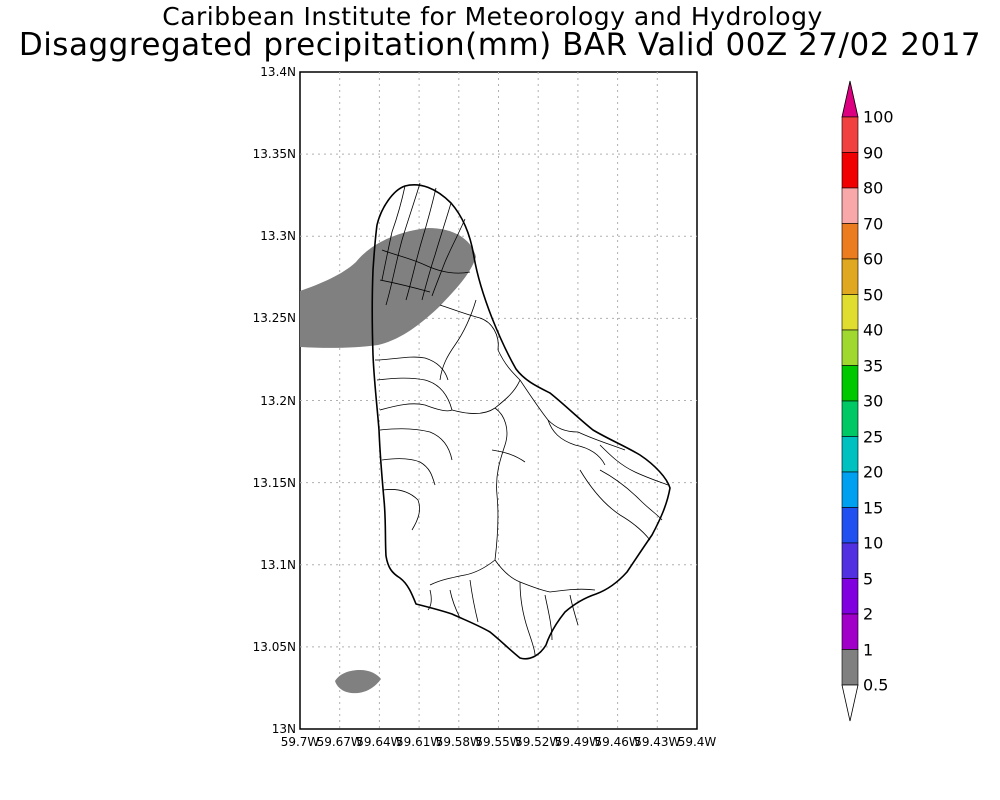 The image size is (1000, 800). Describe the element at coordinates (498, 742) in the screenshot. I see `lon-tick-label: 59.55W` at that location.